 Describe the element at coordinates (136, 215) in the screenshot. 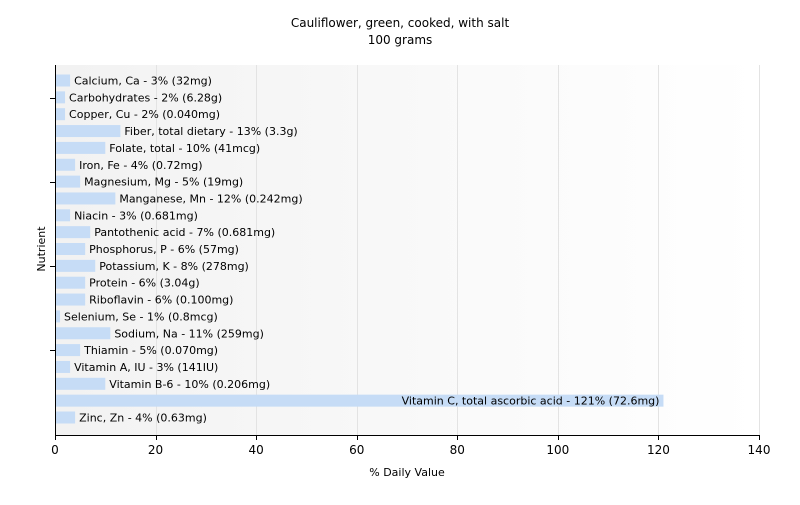

I see `bar-label: Niacin - 3% (0.681mg)` at that location.